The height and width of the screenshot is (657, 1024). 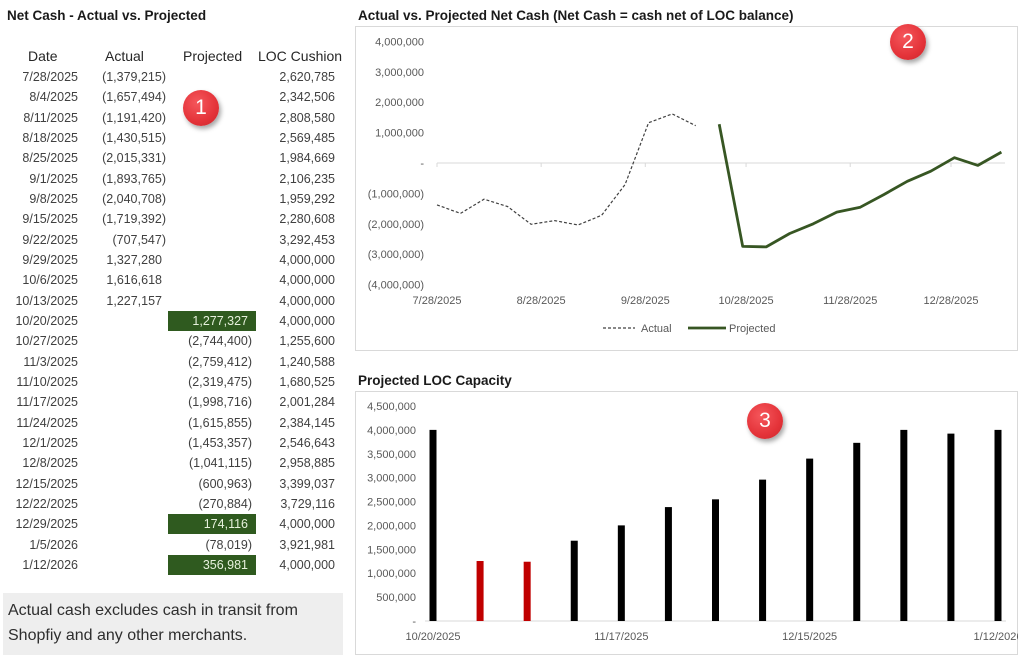 I want to click on projected-cell: 174,116, so click(x=212, y=524).